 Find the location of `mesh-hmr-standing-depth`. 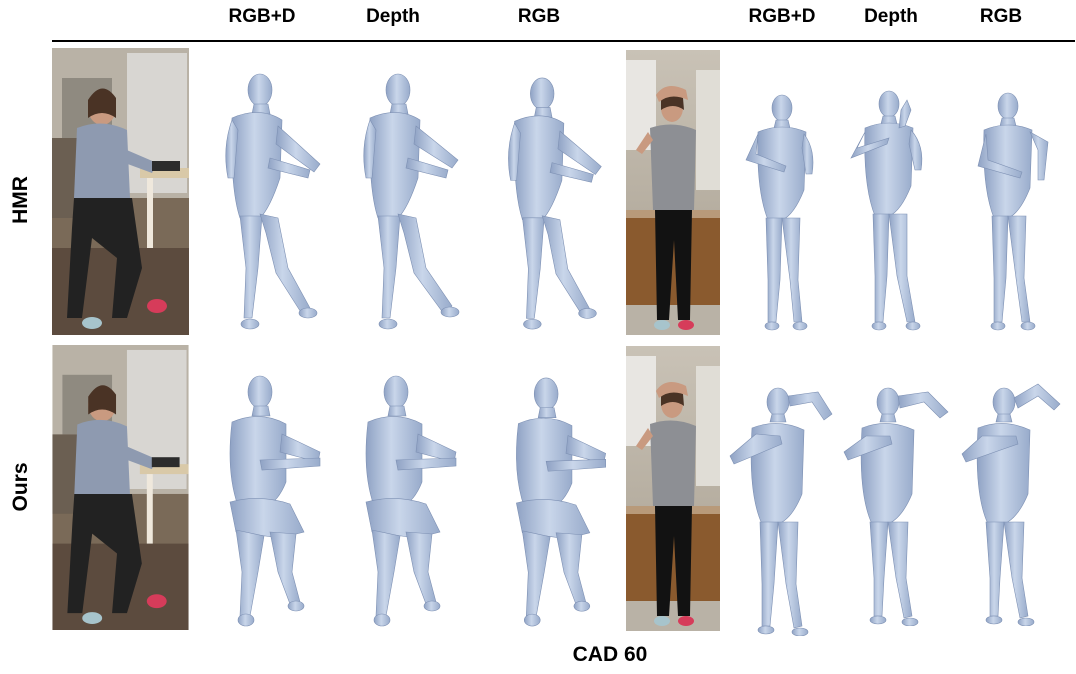

mesh-hmr-standing-depth is located at coordinates (890, 211).